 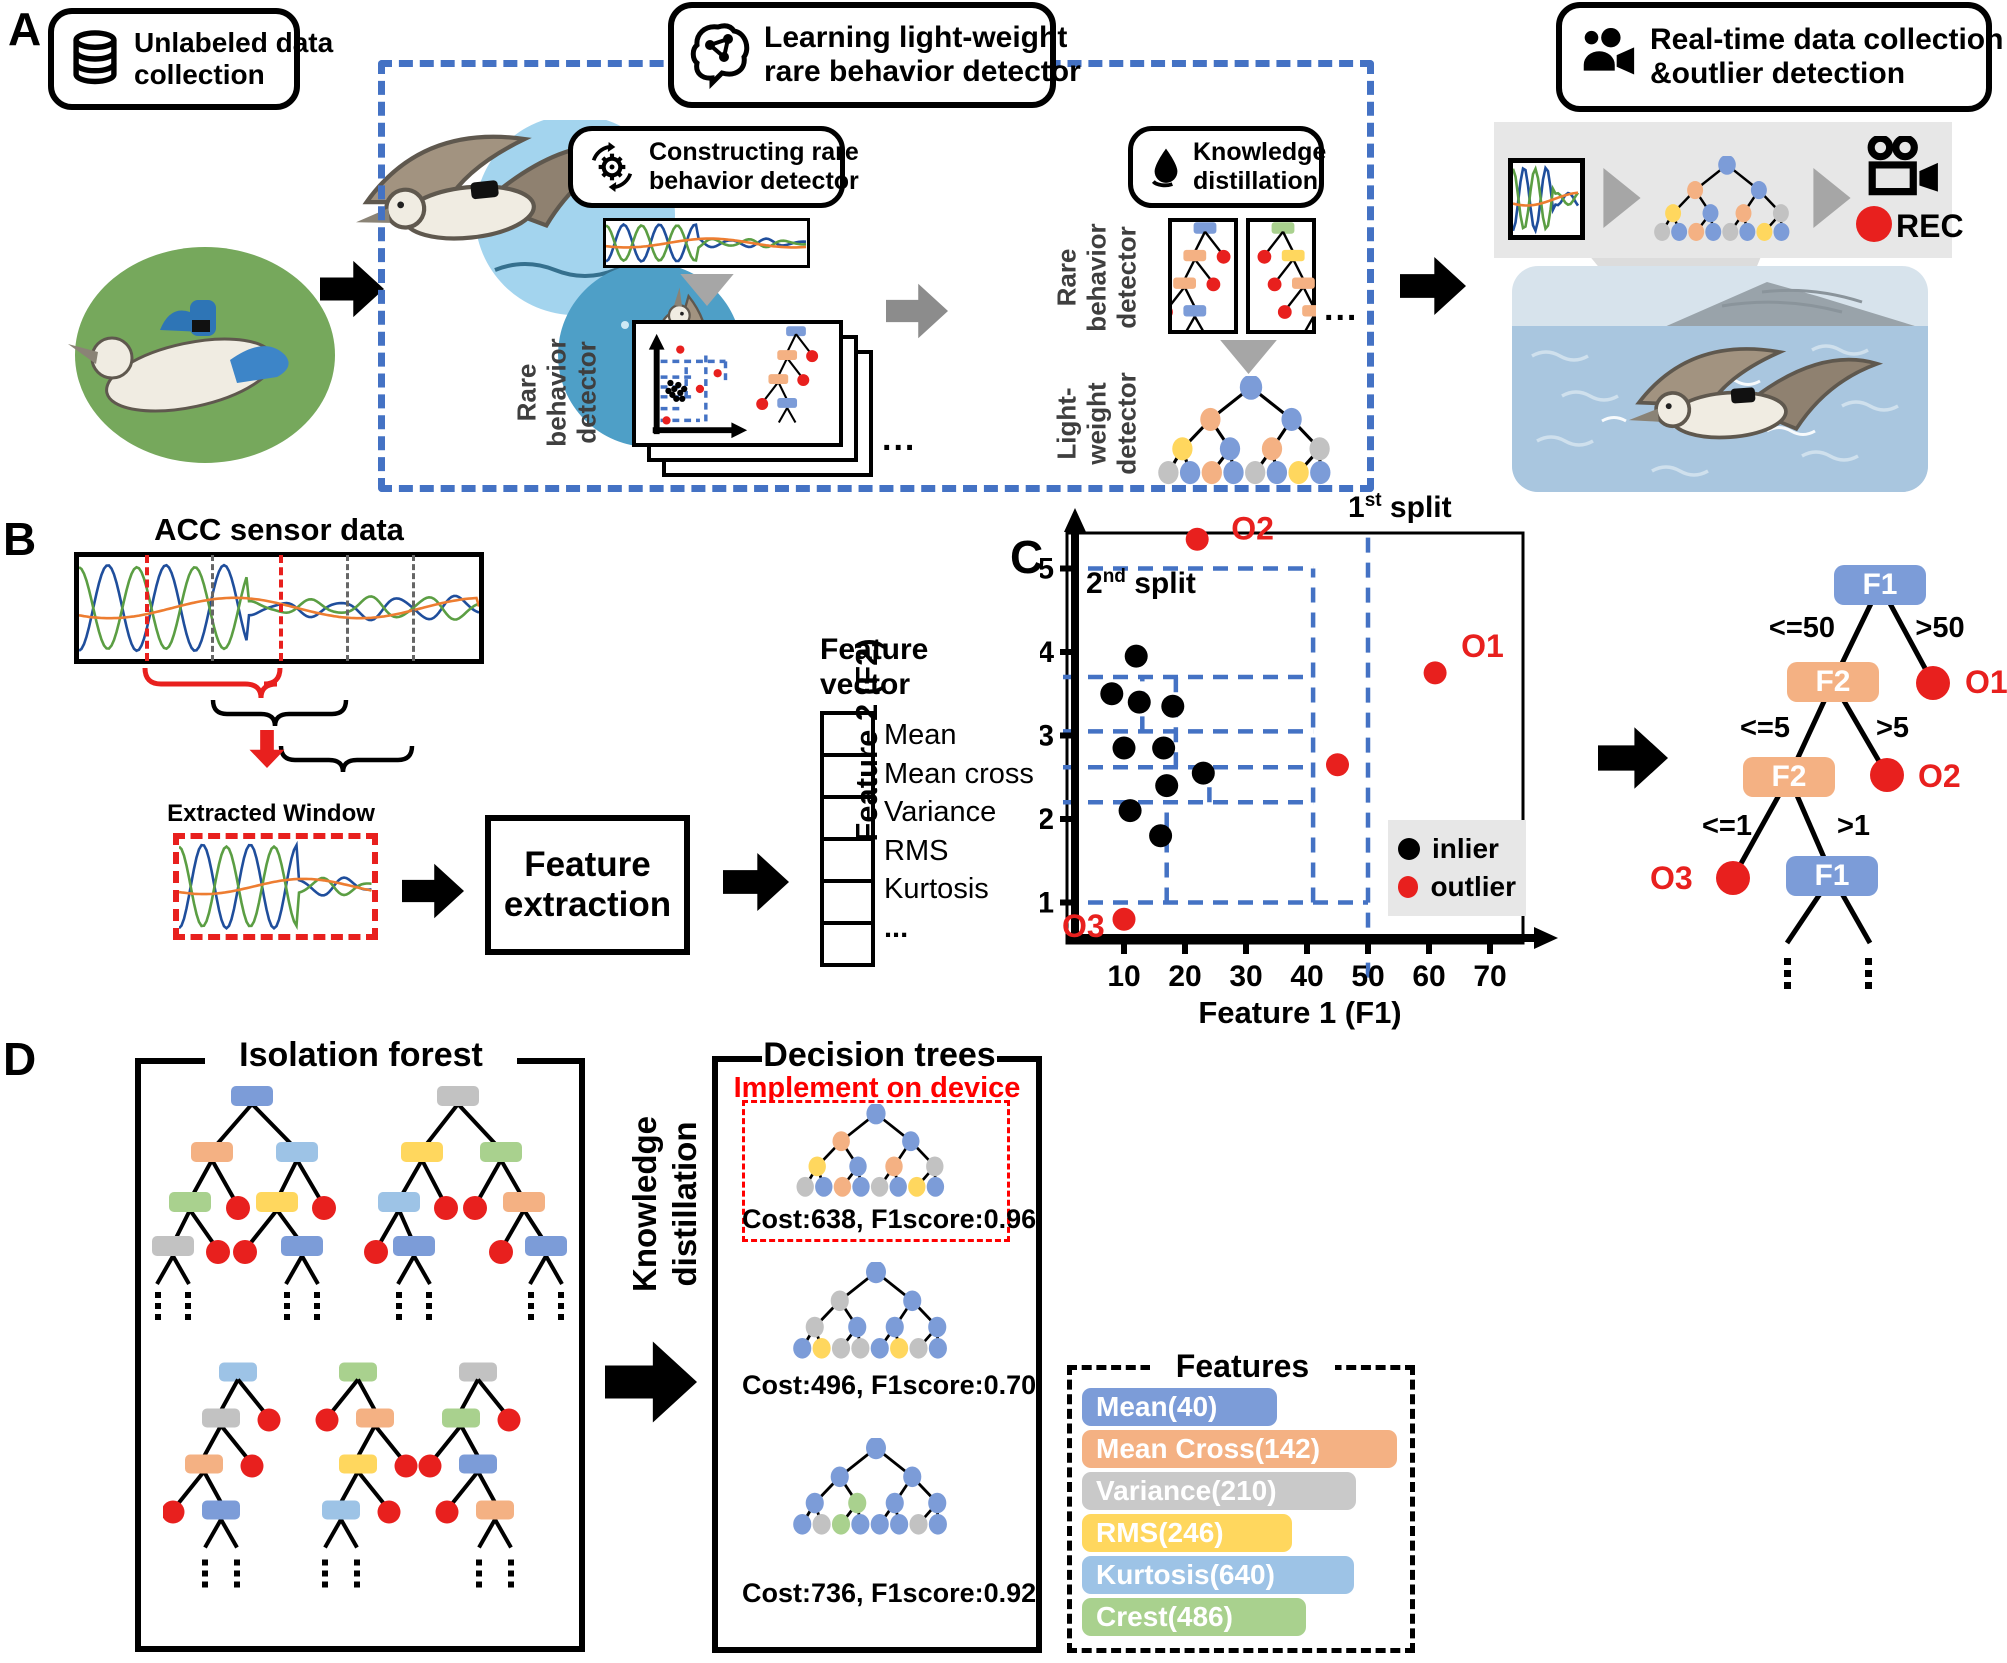 I want to click on handled-bird, so click(x=178, y=356).